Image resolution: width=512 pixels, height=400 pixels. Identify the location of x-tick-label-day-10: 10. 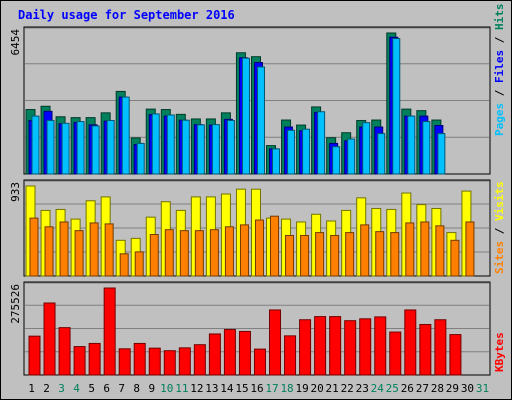
(166, 388).